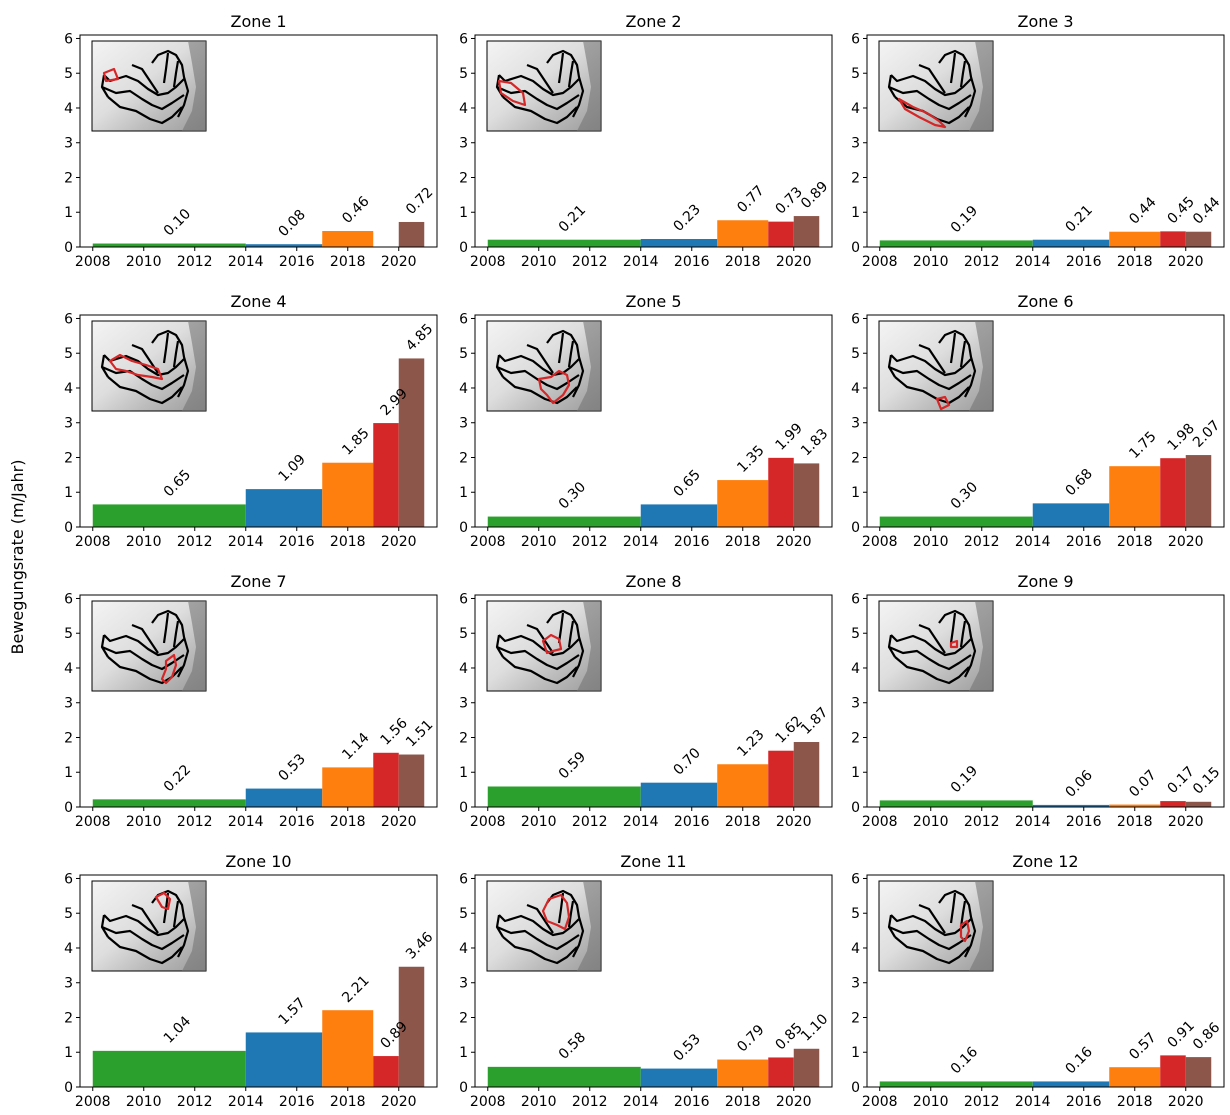  What do you see at coordinates (1181, 210) in the screenshot?
I see `data-label: 0.45` at bounding box center [1181, 210].